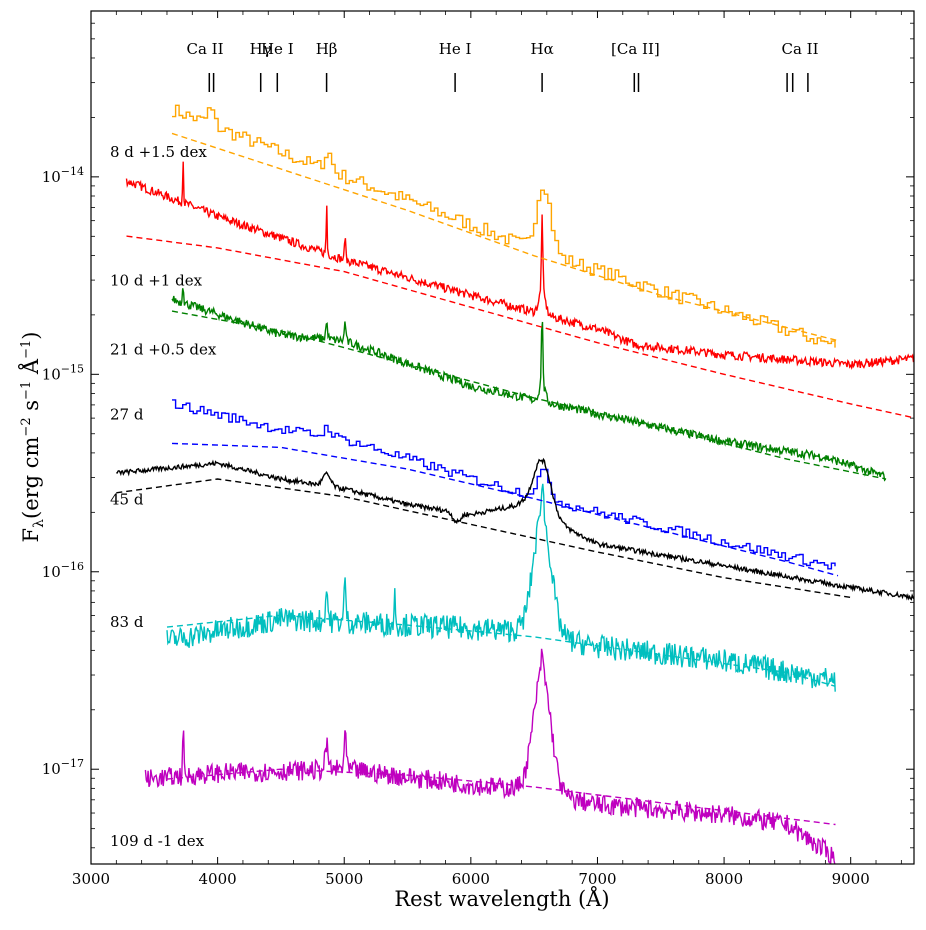  Describe the element at coordinates (724, 879) in the screenshot. I see `x-tick-label-5: 8000` at that location.